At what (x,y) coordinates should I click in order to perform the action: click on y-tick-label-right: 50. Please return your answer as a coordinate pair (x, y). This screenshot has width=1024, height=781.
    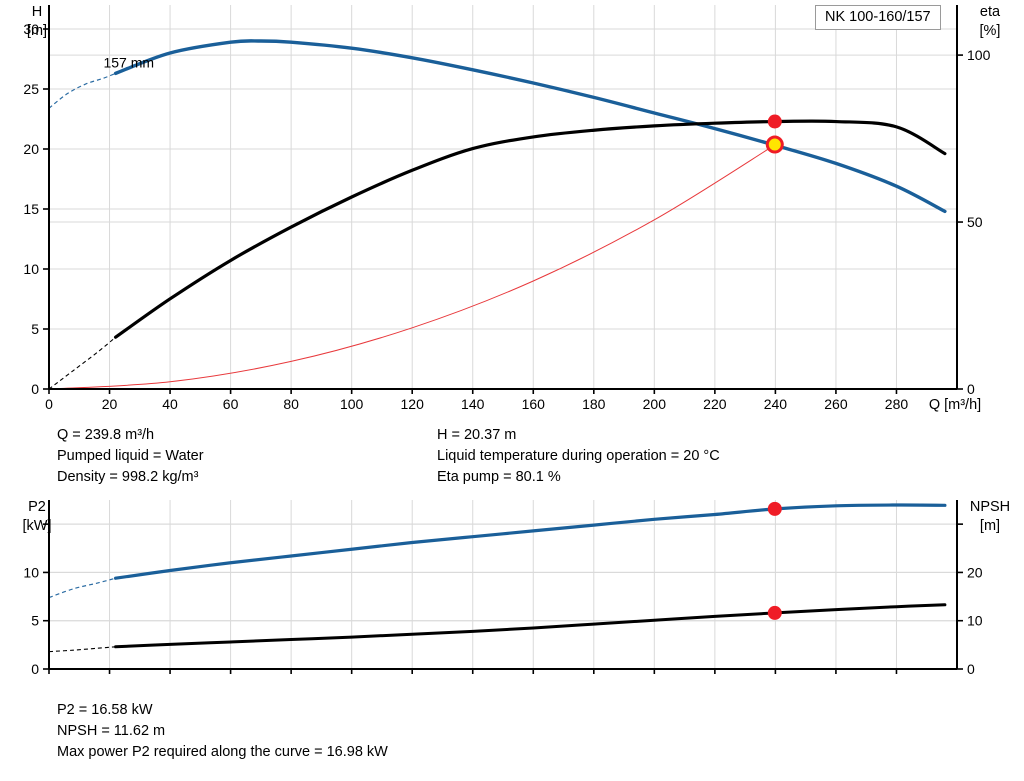
    Looking at the image, I should click on (975, 222).